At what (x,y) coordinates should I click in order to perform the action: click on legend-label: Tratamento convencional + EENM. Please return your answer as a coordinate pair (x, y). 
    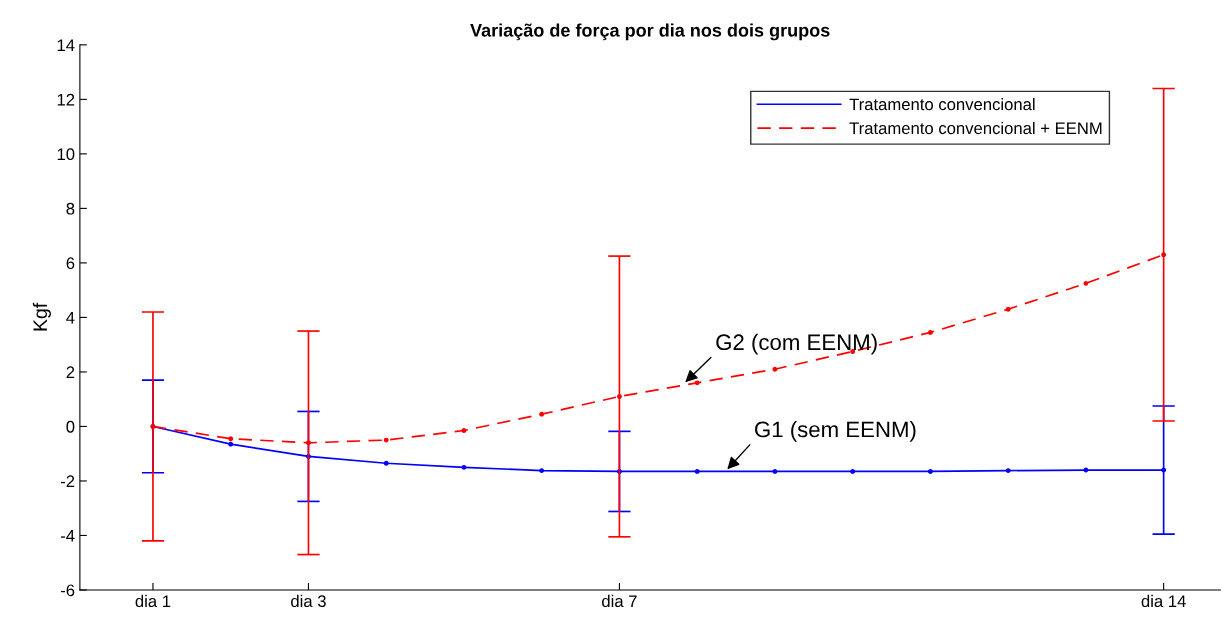
    Looking at the image, I should click on (975, 128).